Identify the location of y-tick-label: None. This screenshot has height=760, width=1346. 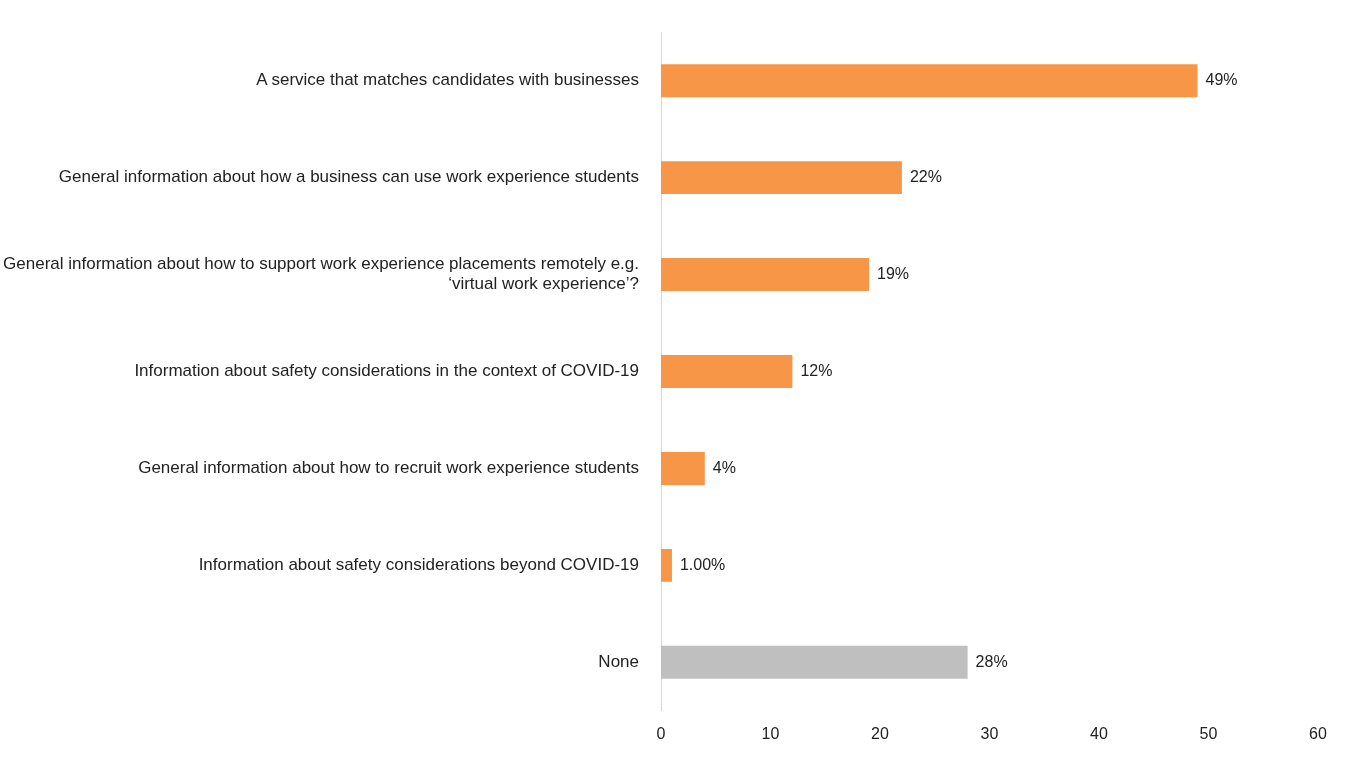
(618, 662).